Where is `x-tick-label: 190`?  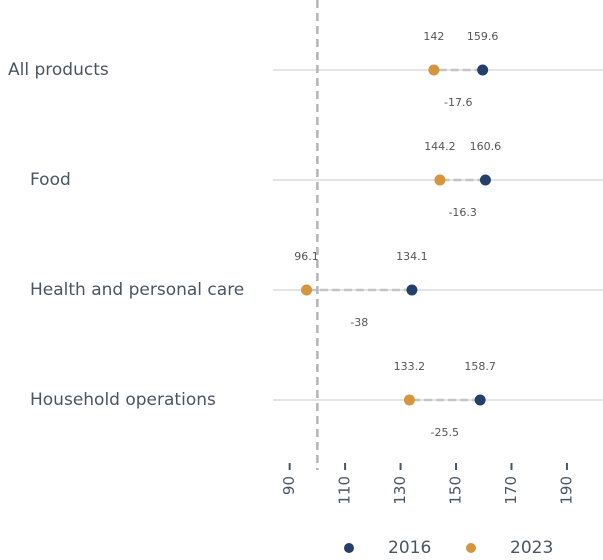
x-tick-label: 190 is located at coordinates (566, 490).